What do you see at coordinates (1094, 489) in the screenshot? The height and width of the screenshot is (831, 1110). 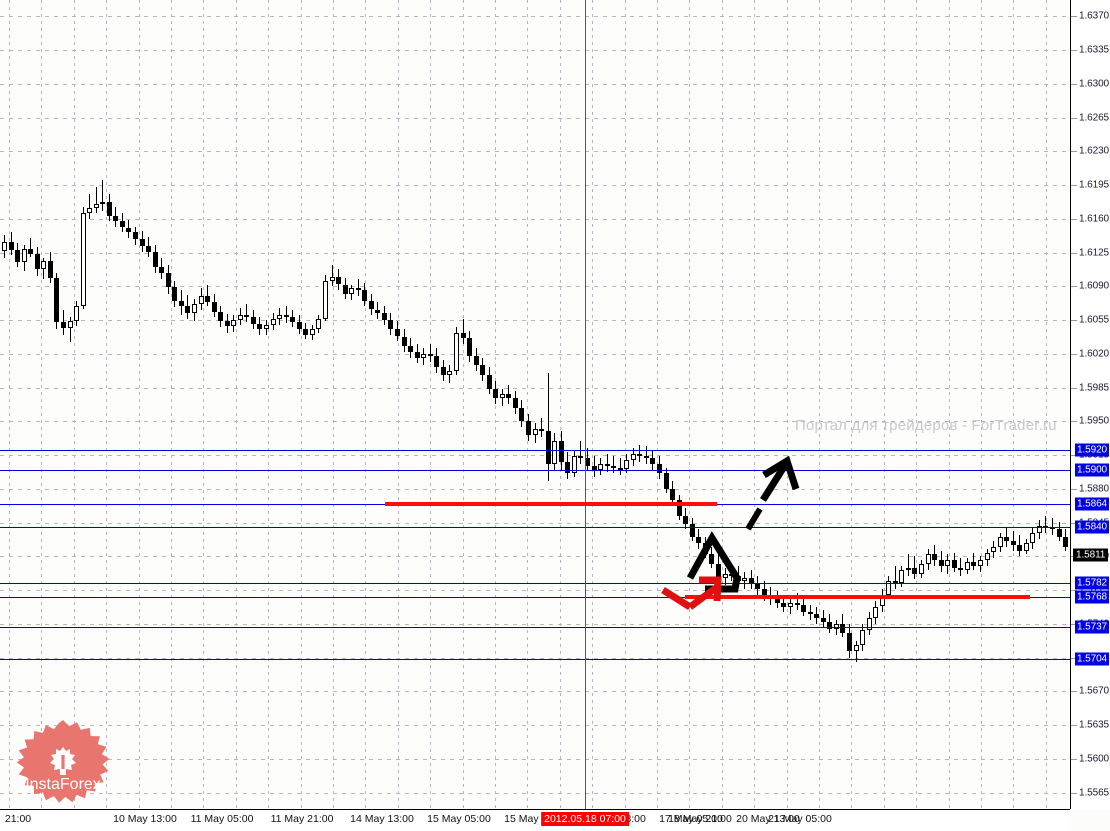 I see `price-tick-label: 1.5880` at bounding box center [1094, 489].